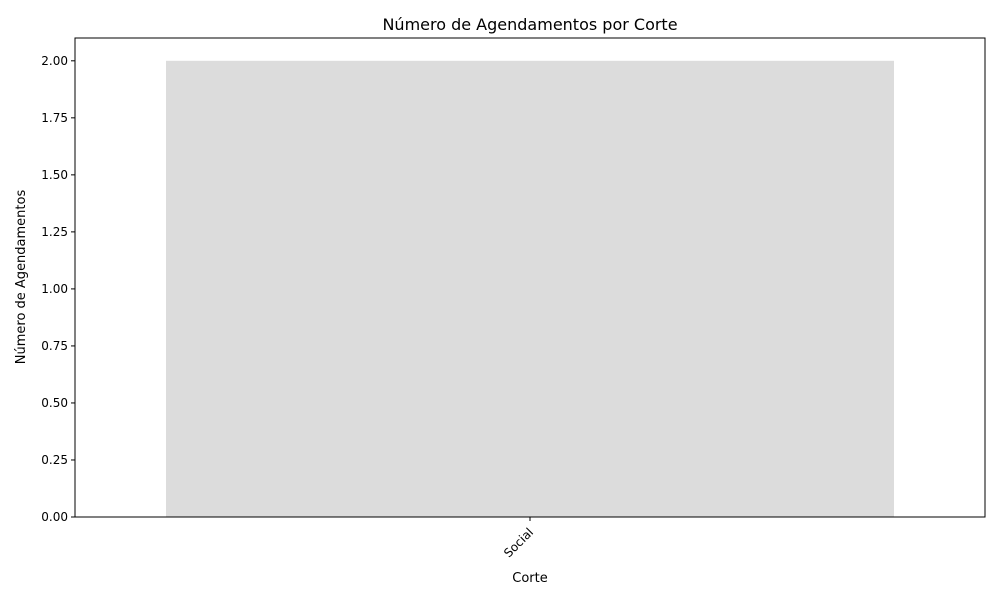 The width and height of the screenshot is (1000, 600). Describe the element at coordinates (54, 517) in the screenshot. I see `y-tick-label: 0.00` at that location.